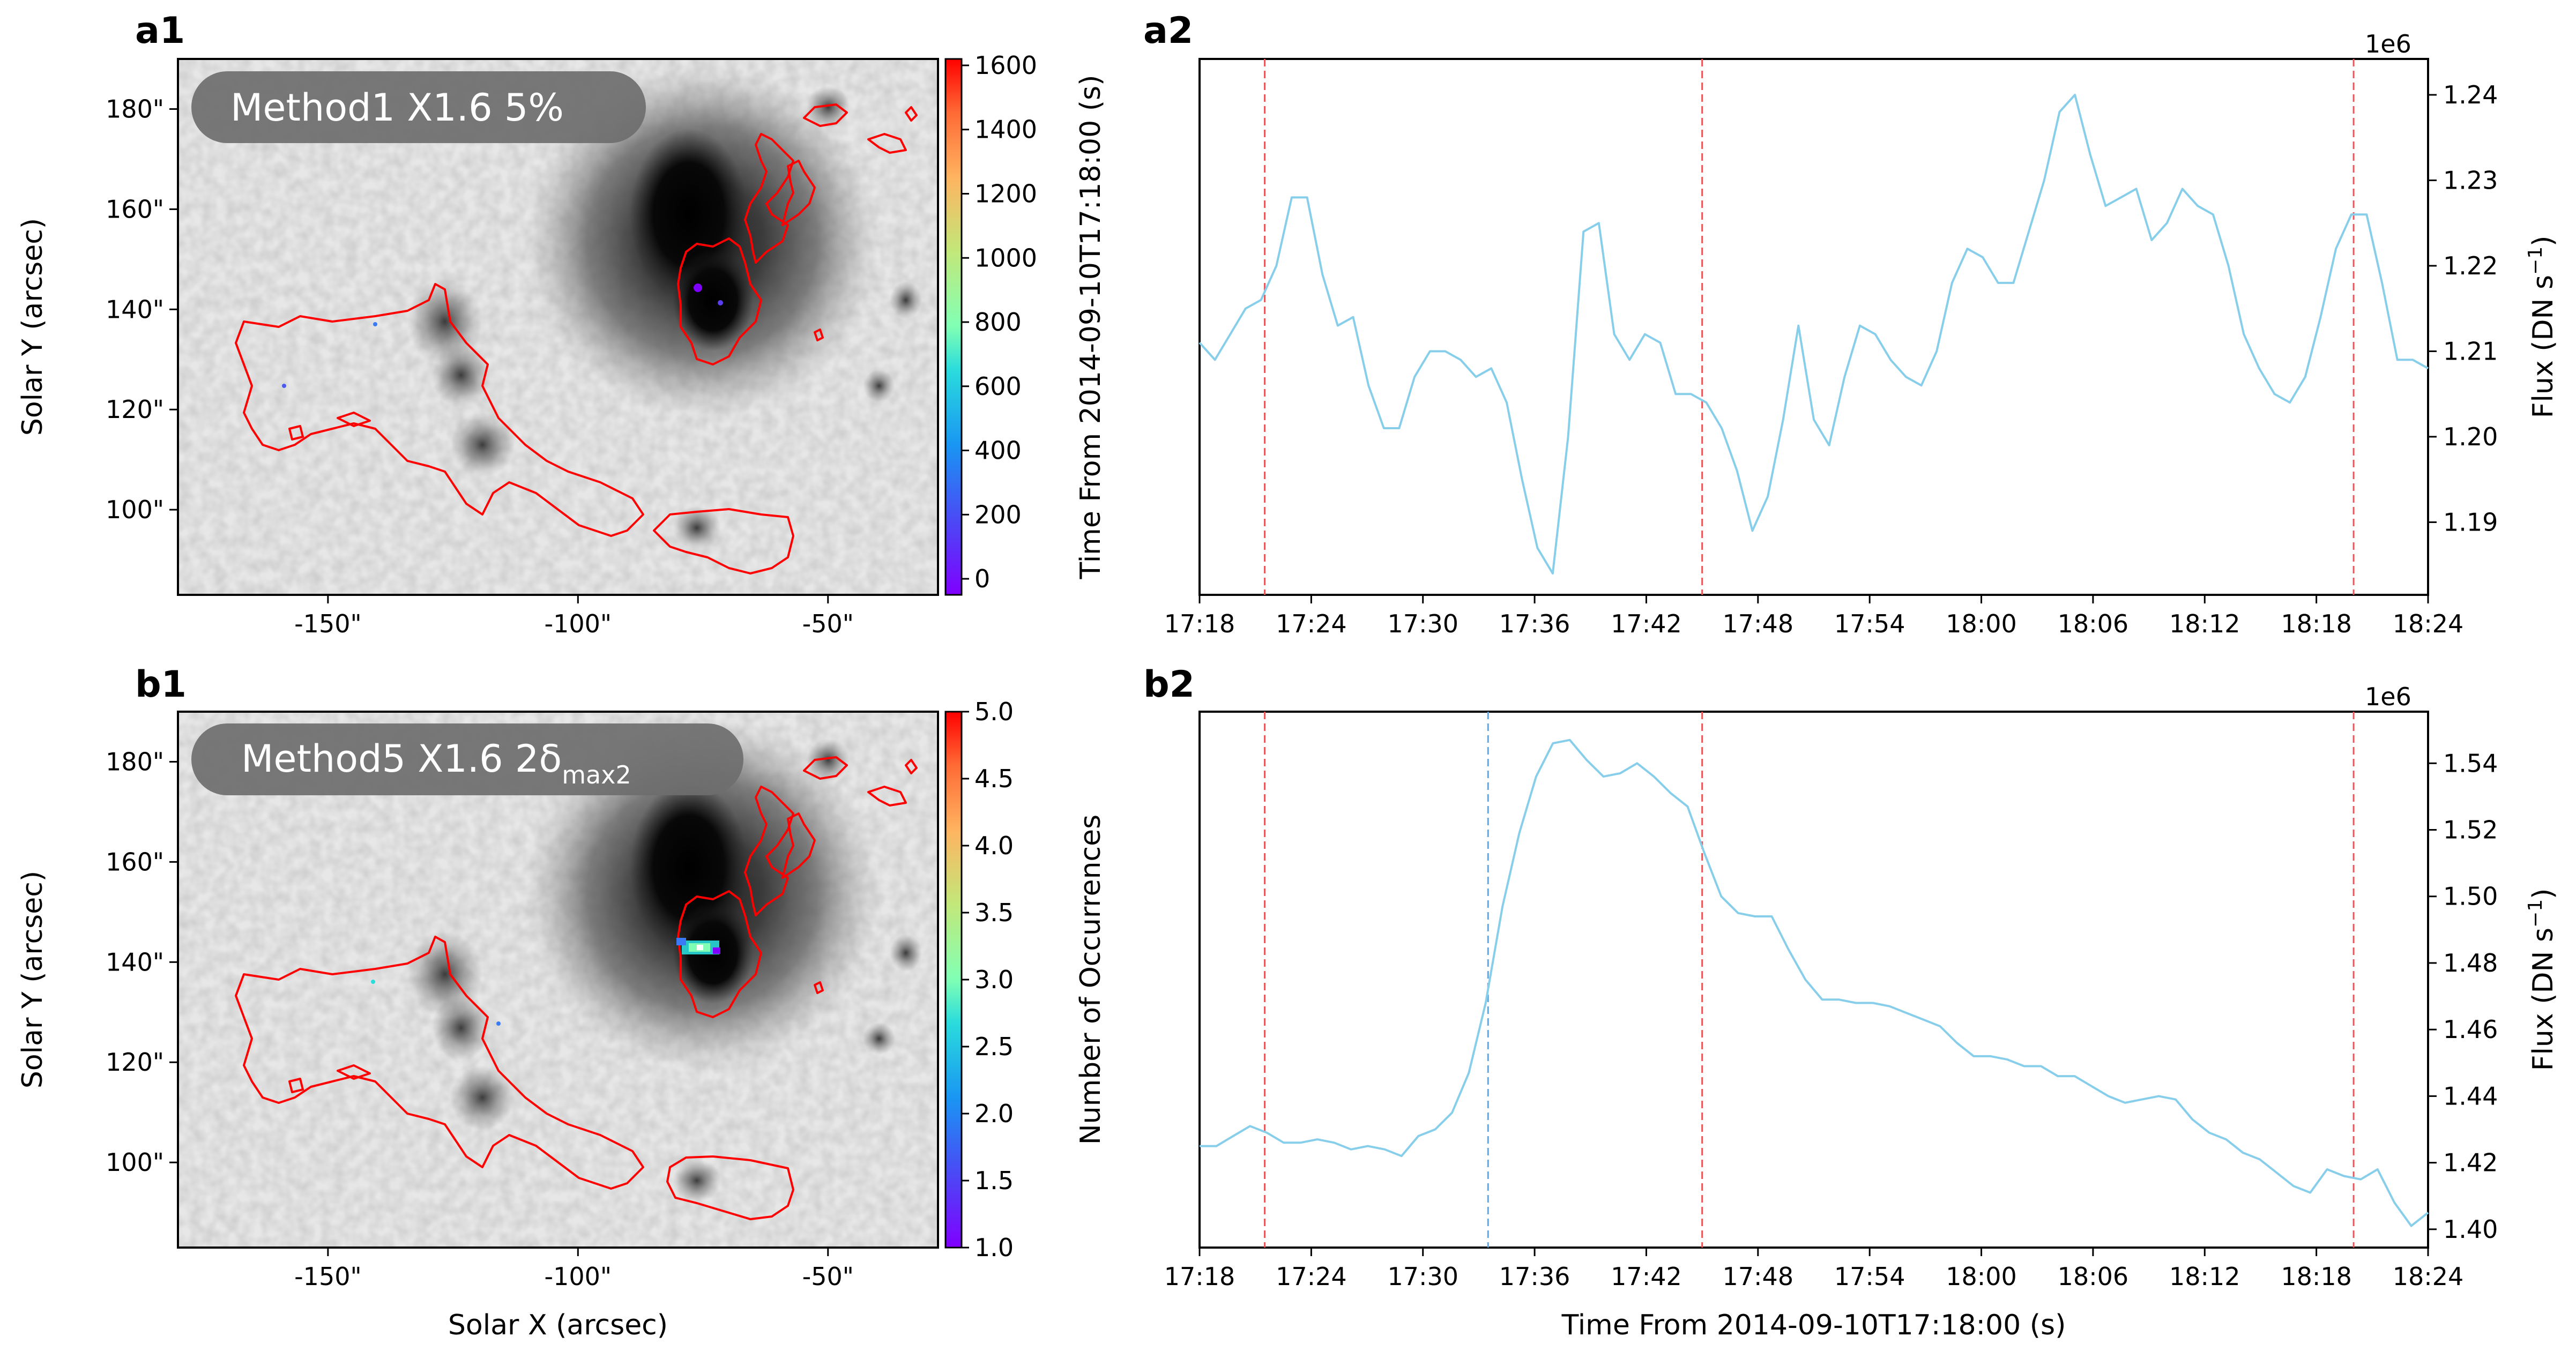 Image resolution: width=2576 pixels, height=1351 pixels. Describe the element at coordinates (2542, 980) in the screenshot. I see `ylabel-b2: Flux (DN s−1)` at that location.